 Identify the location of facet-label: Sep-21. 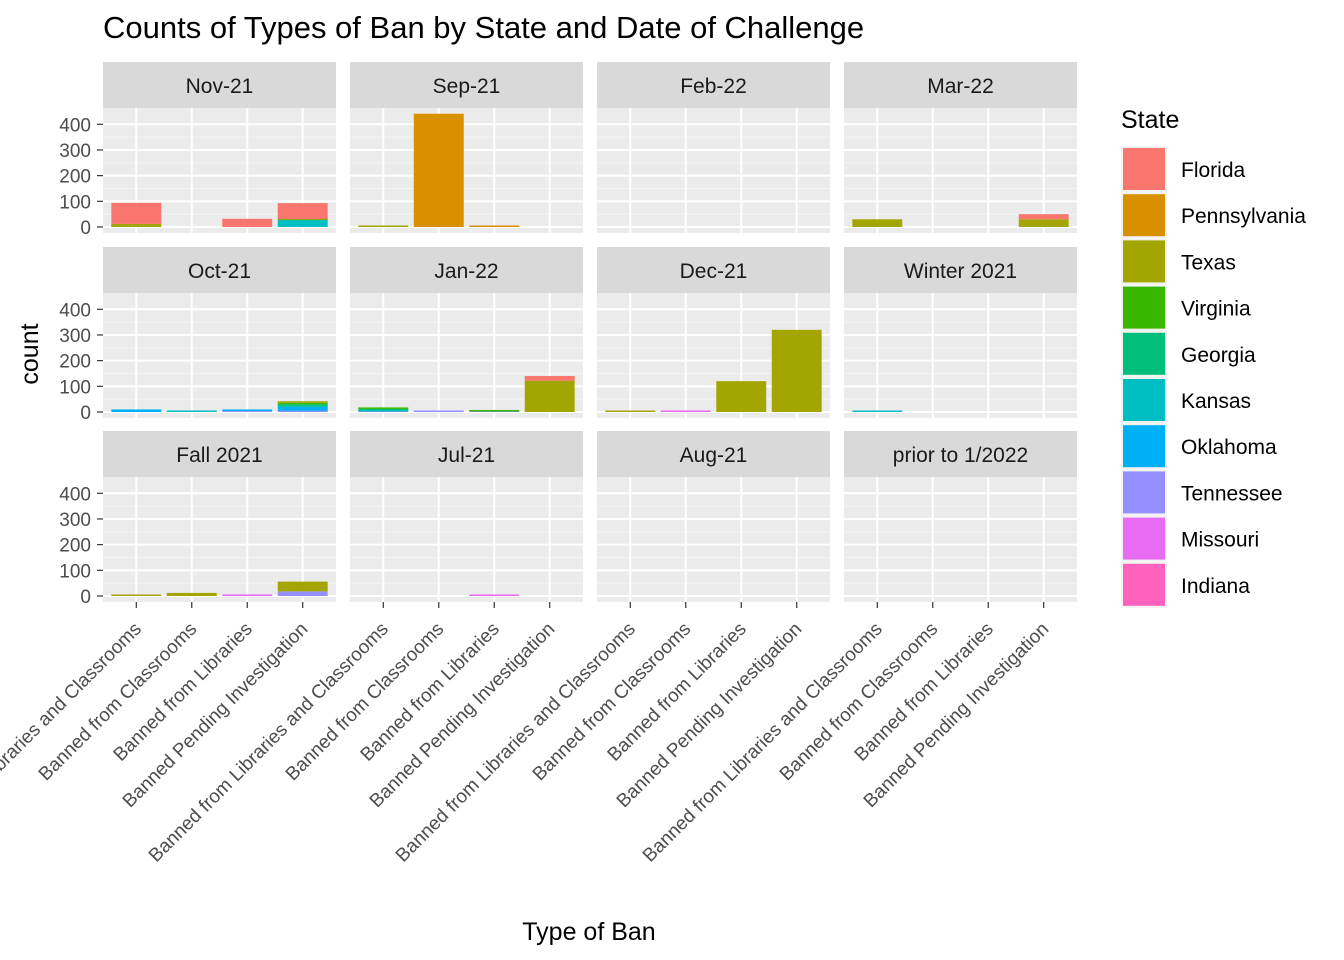
(467, 86).